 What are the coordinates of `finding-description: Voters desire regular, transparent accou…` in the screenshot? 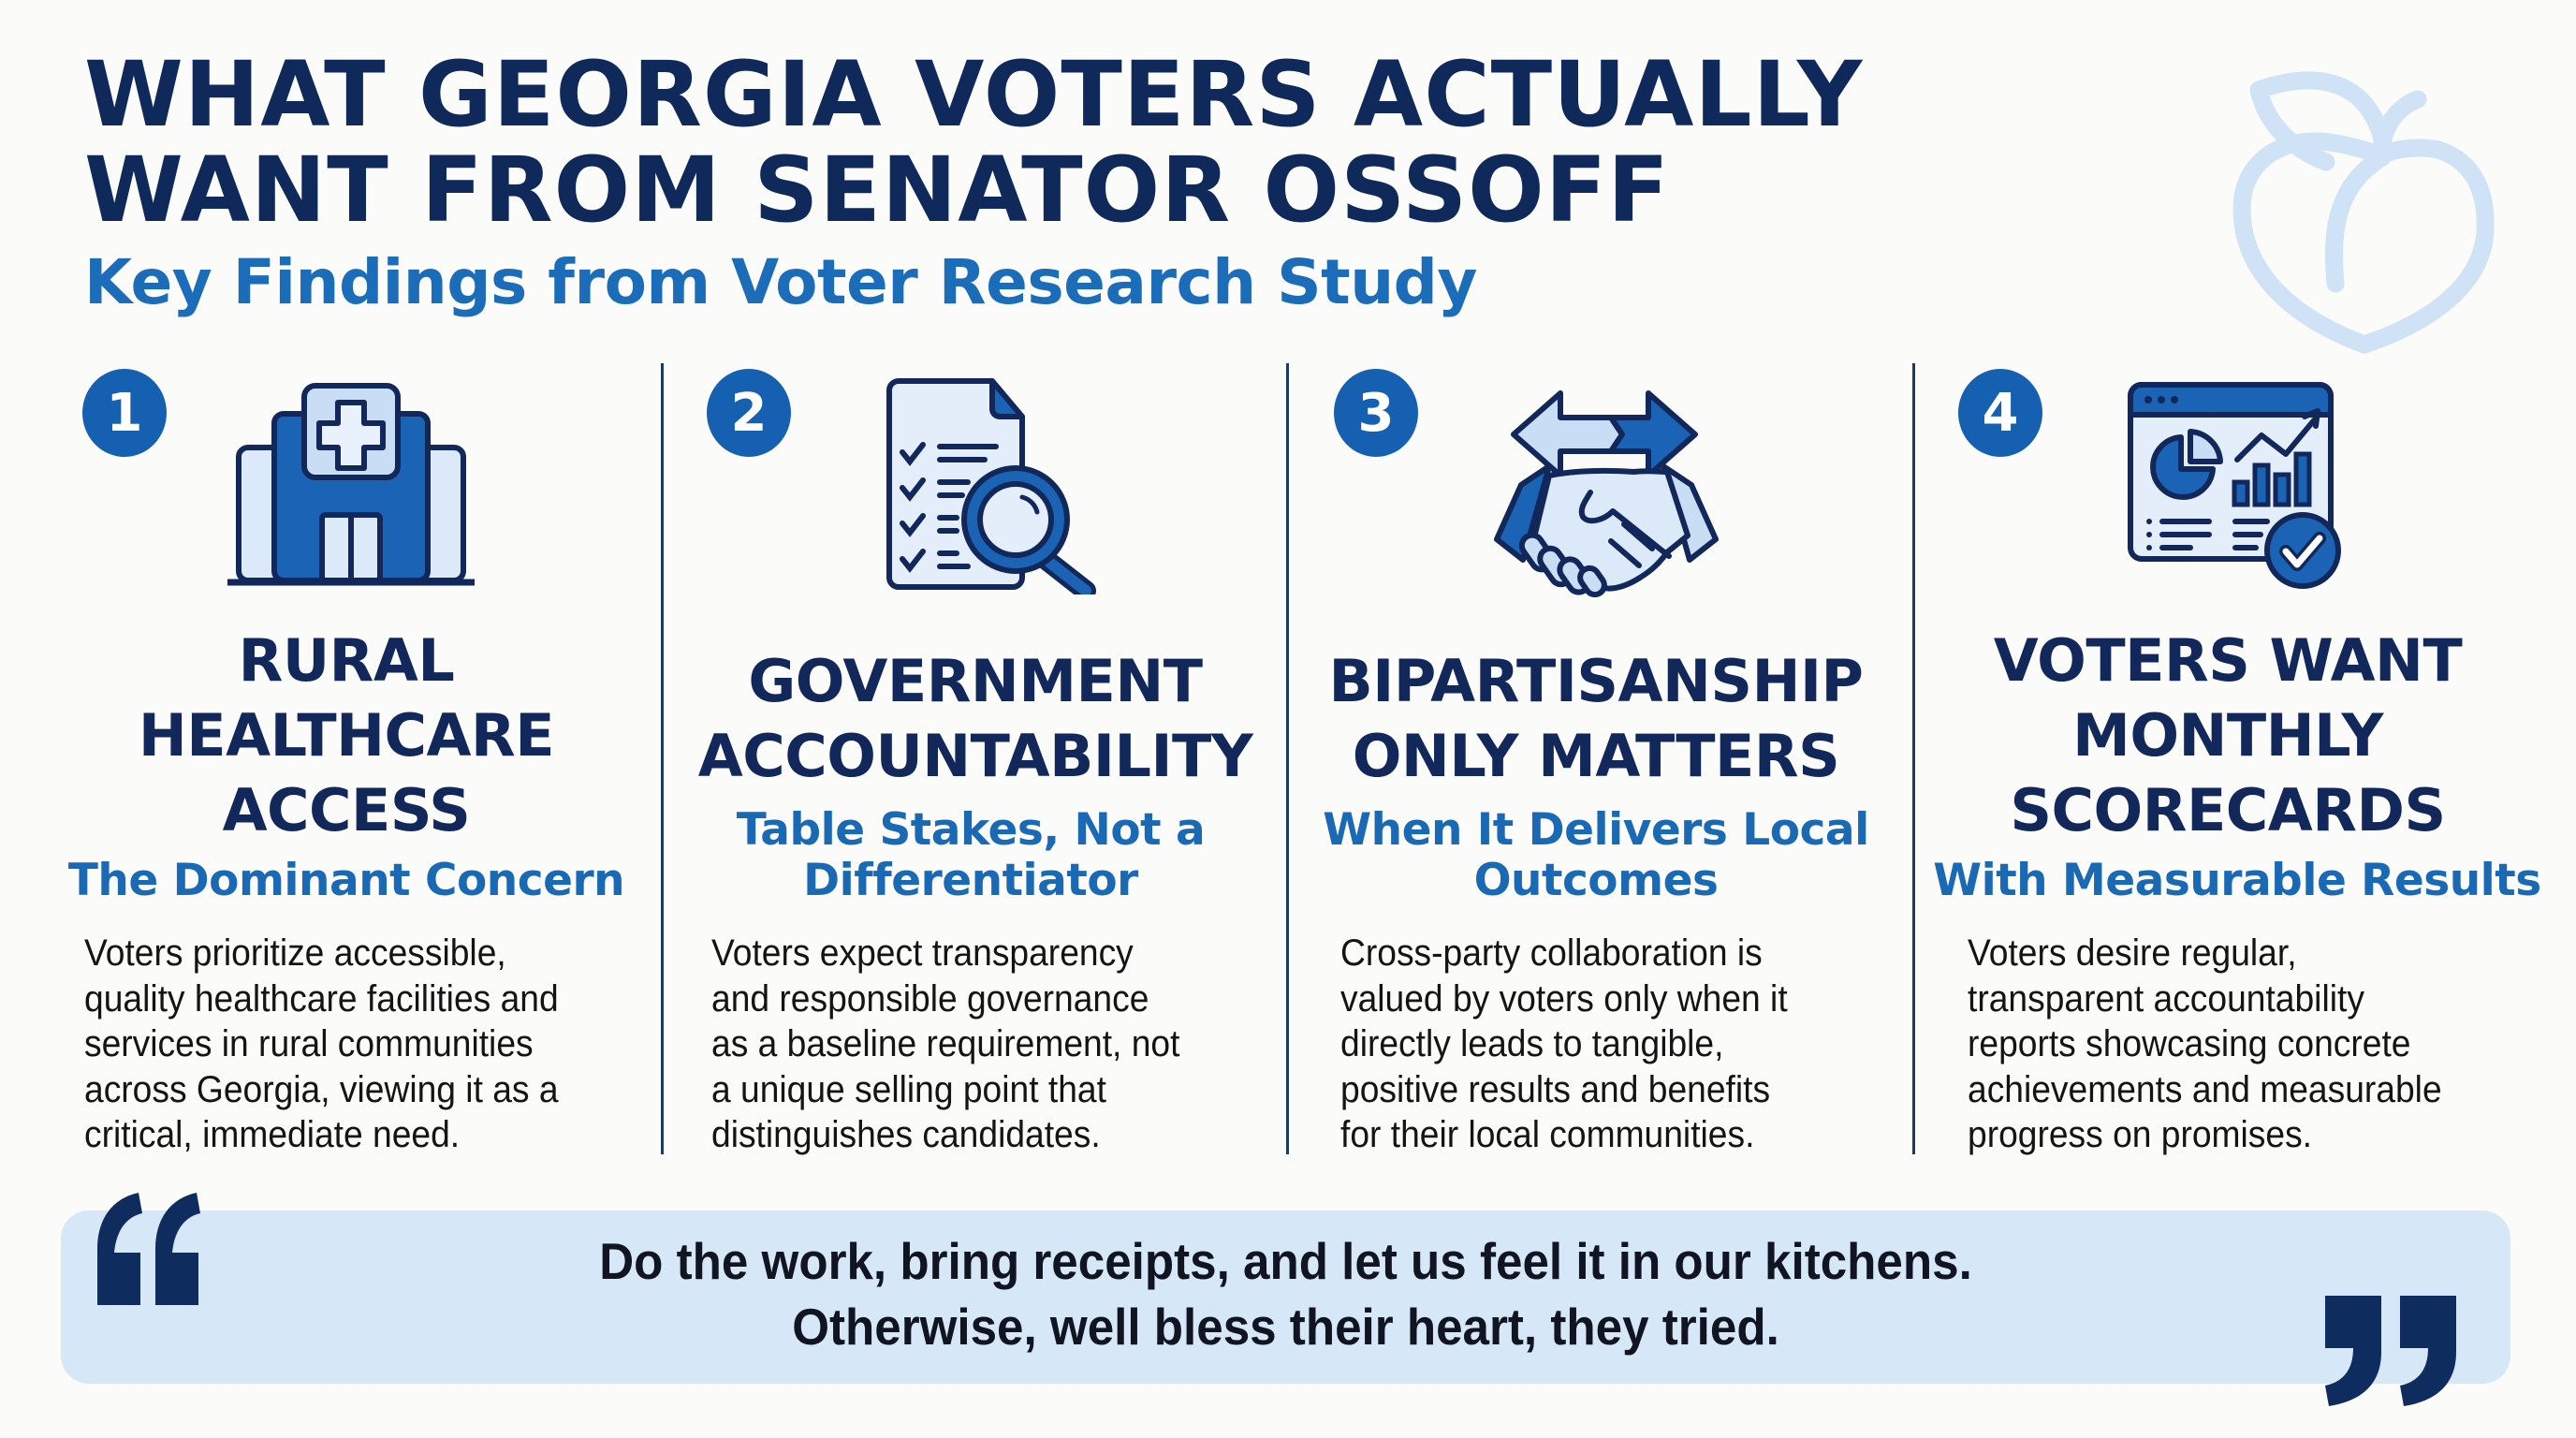 It's located at (2205, 1043).